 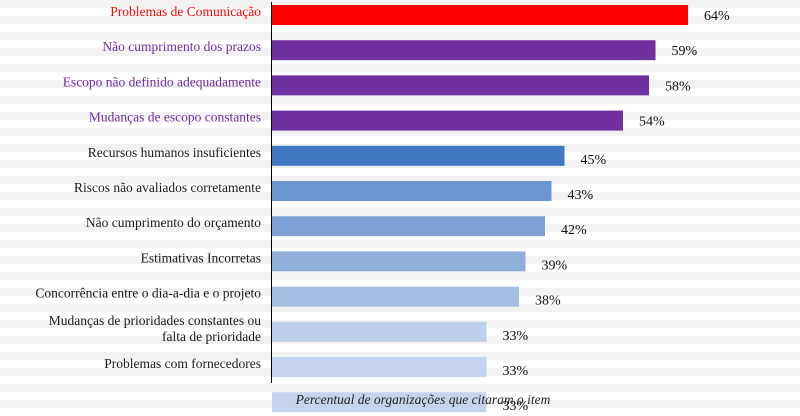 I want to click on value-label-5: 45%, so click(x=594, y=160).